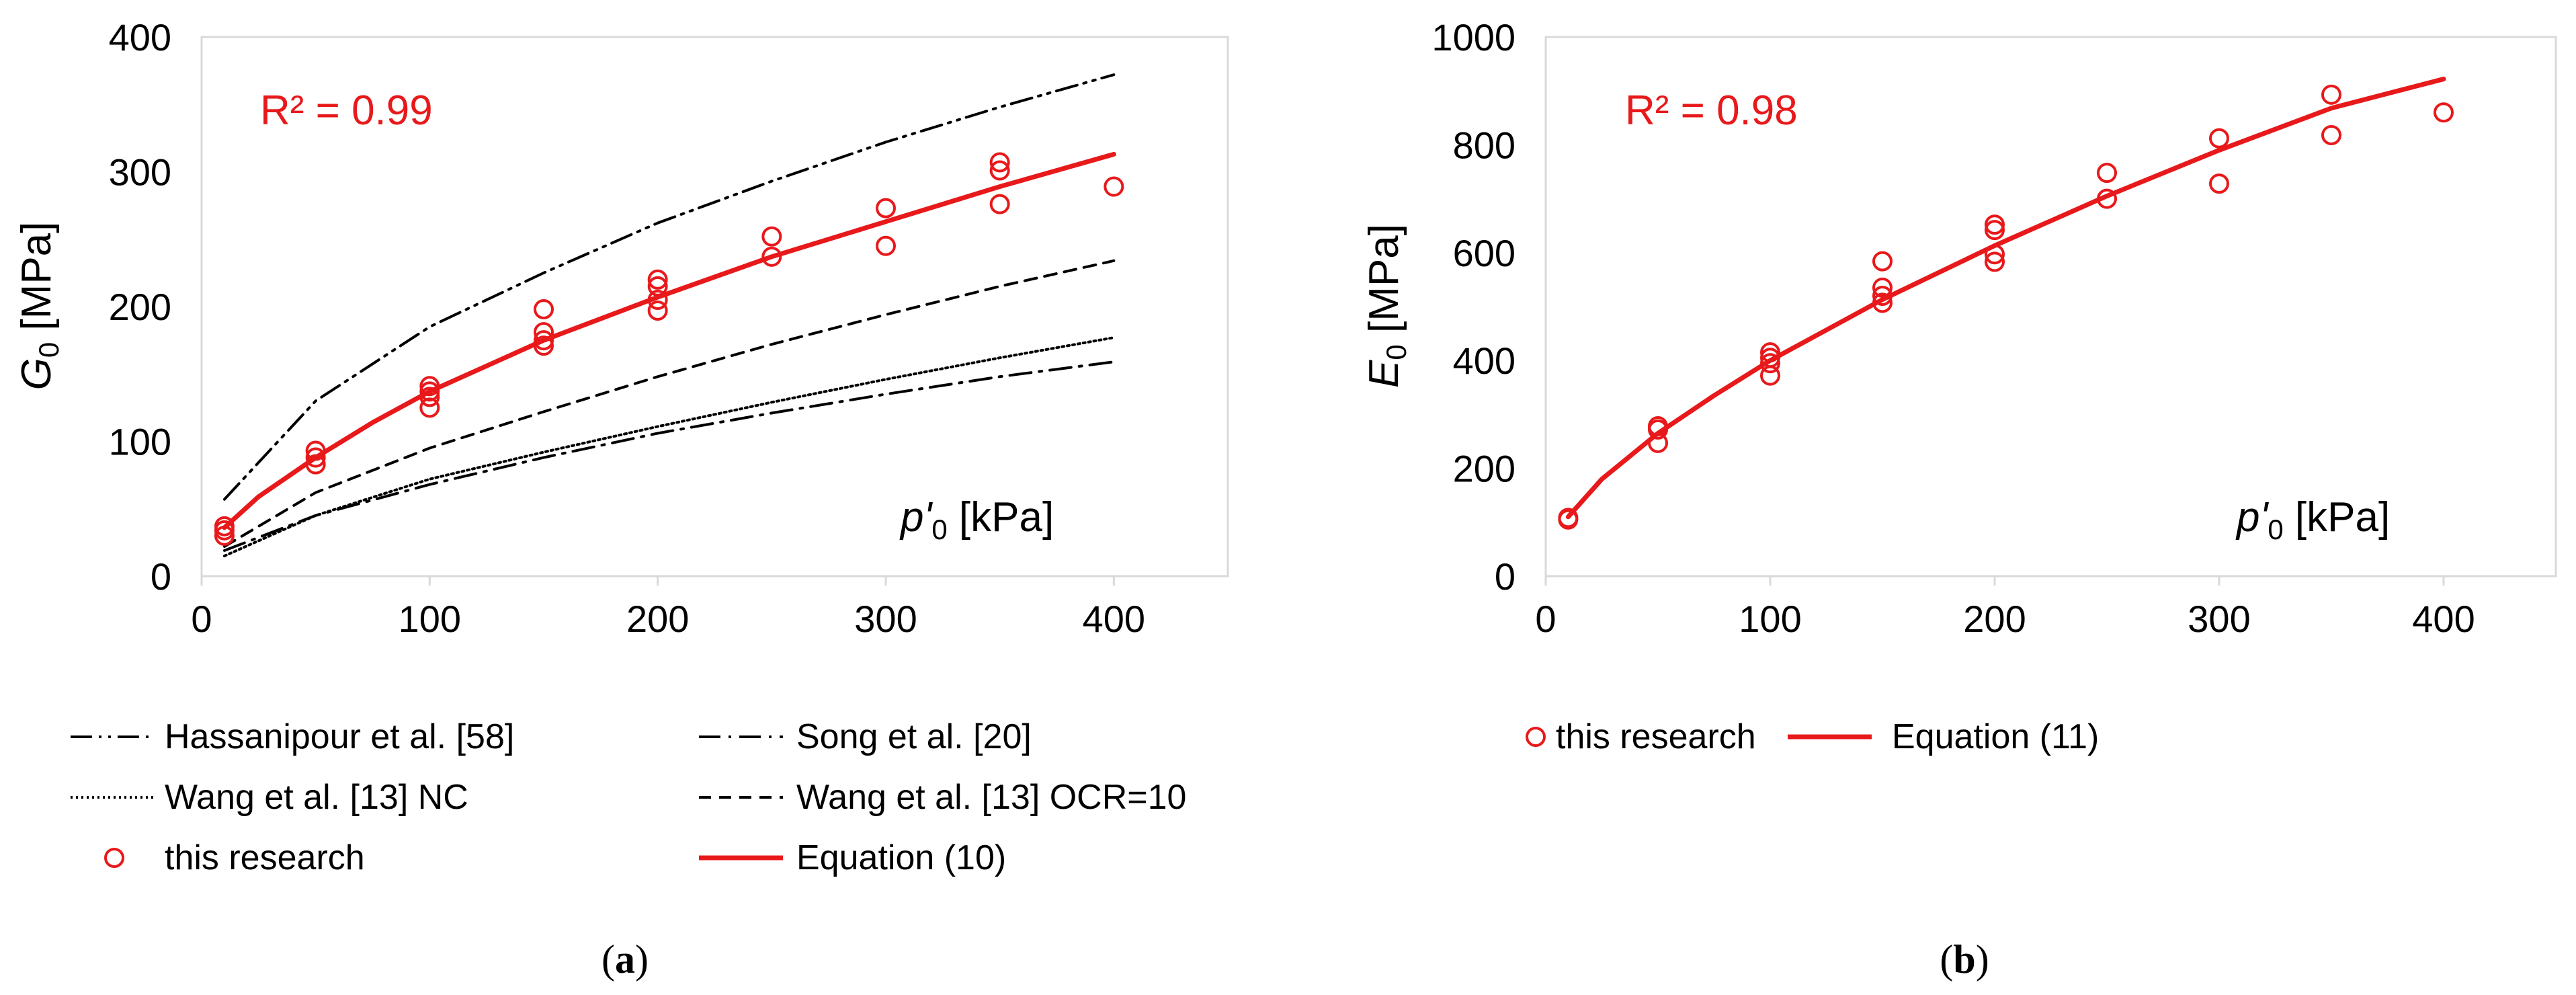  I want to click on panel-b-legend-label-equation-11: Equation (11), so click(1995, 736).